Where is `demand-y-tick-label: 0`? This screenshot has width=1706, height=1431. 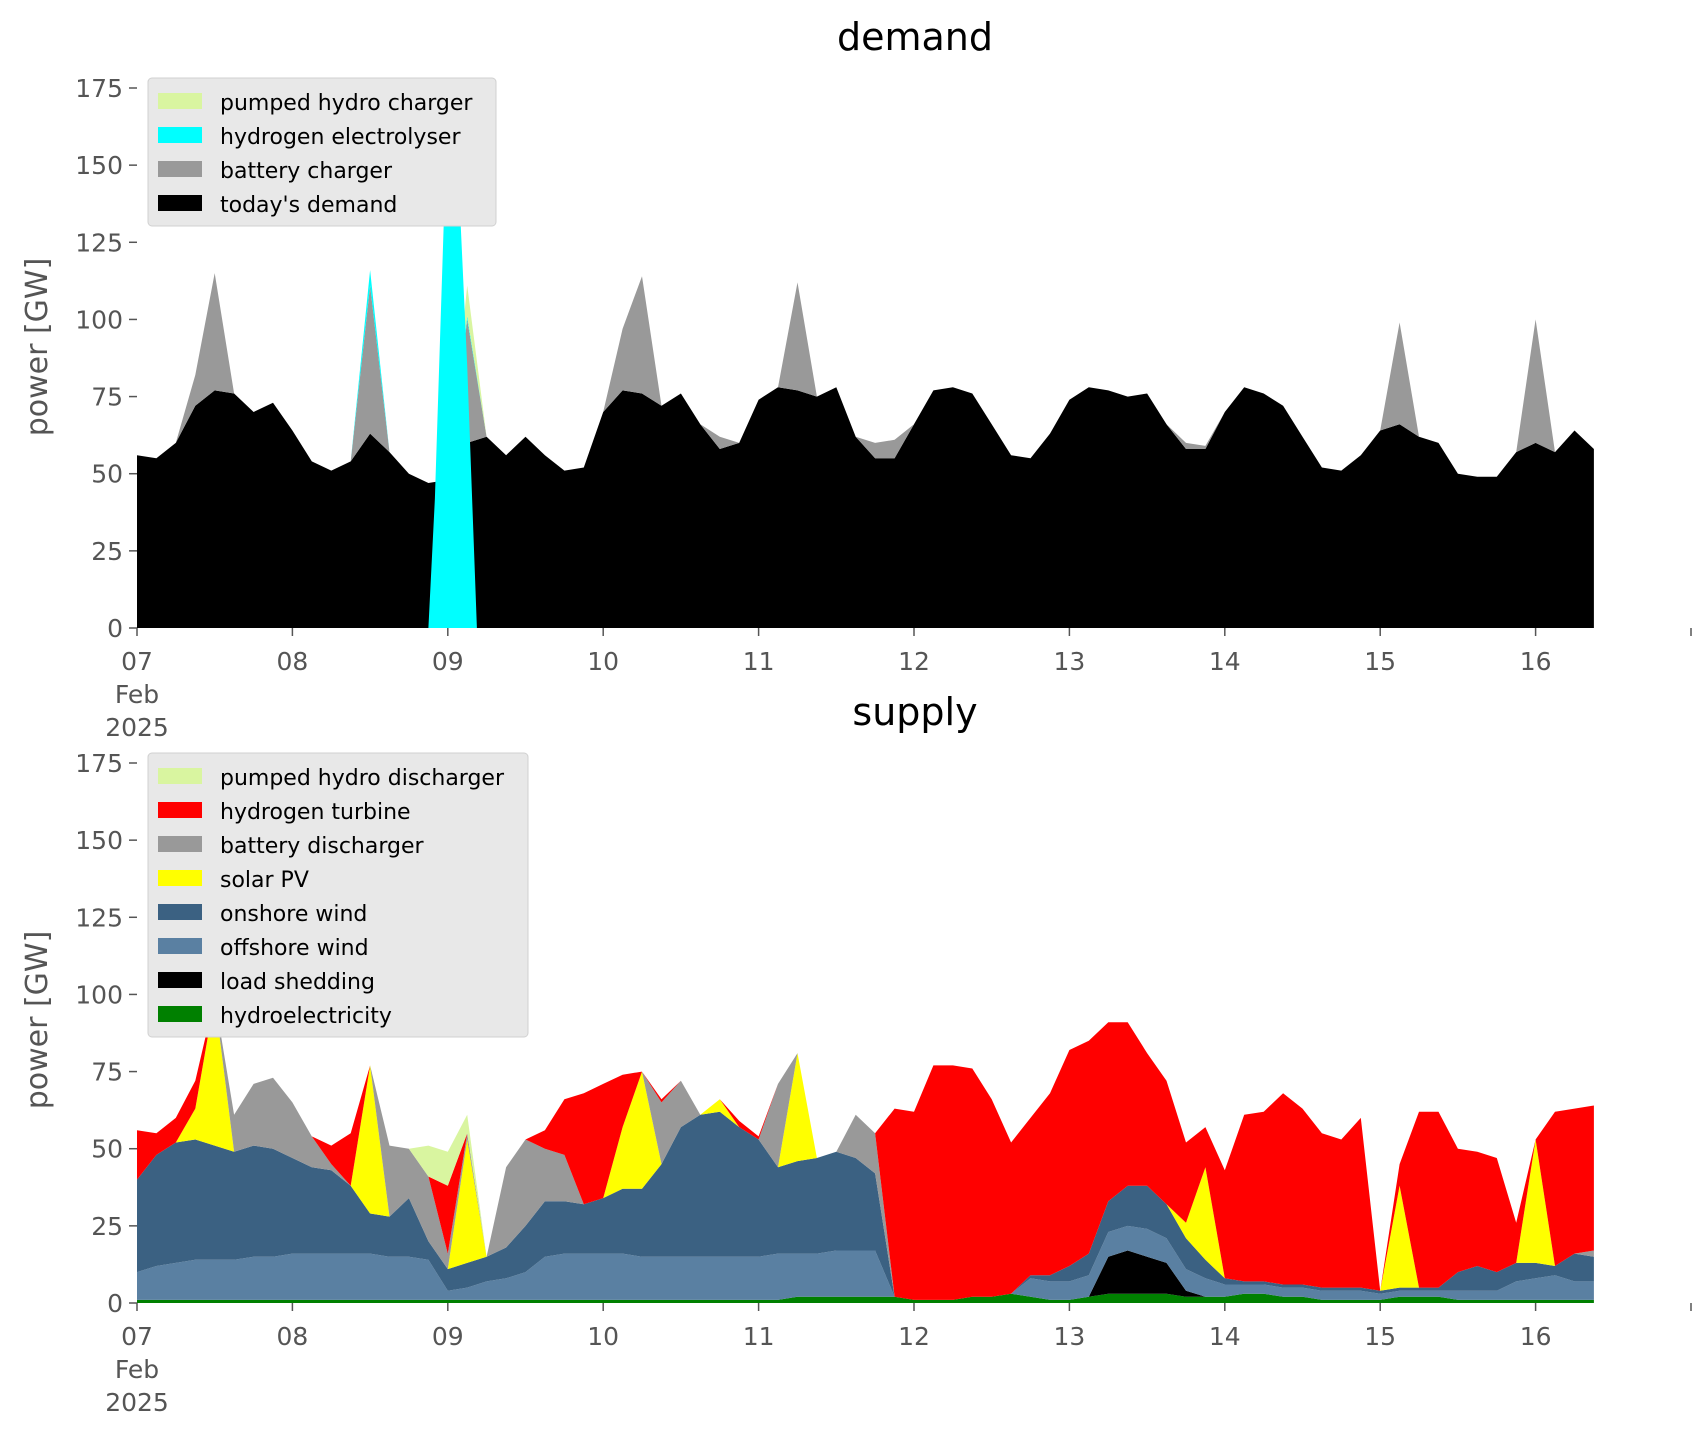
demand-y-tick-label: 0 is located at coordinates (115, 628).